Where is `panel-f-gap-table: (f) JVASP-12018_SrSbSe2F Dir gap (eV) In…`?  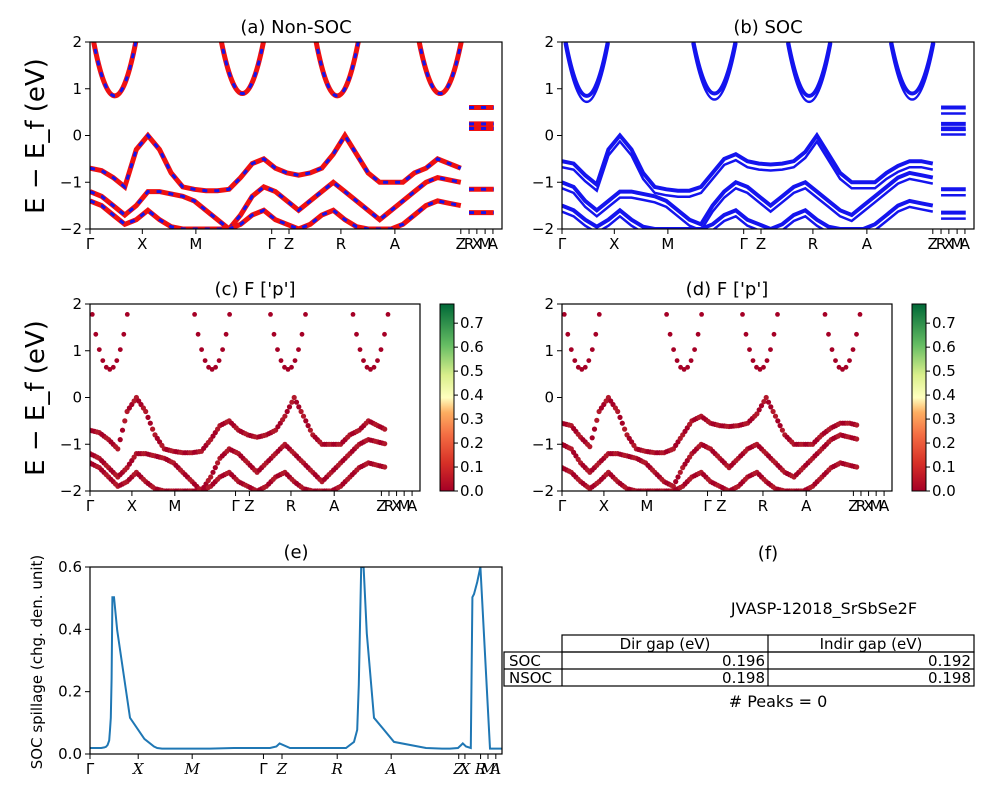 panel-f-gap-table: (f) JVASP-12018_SrSbSe2F Dir gap (eV) In… is located at coordinates (739, 627).